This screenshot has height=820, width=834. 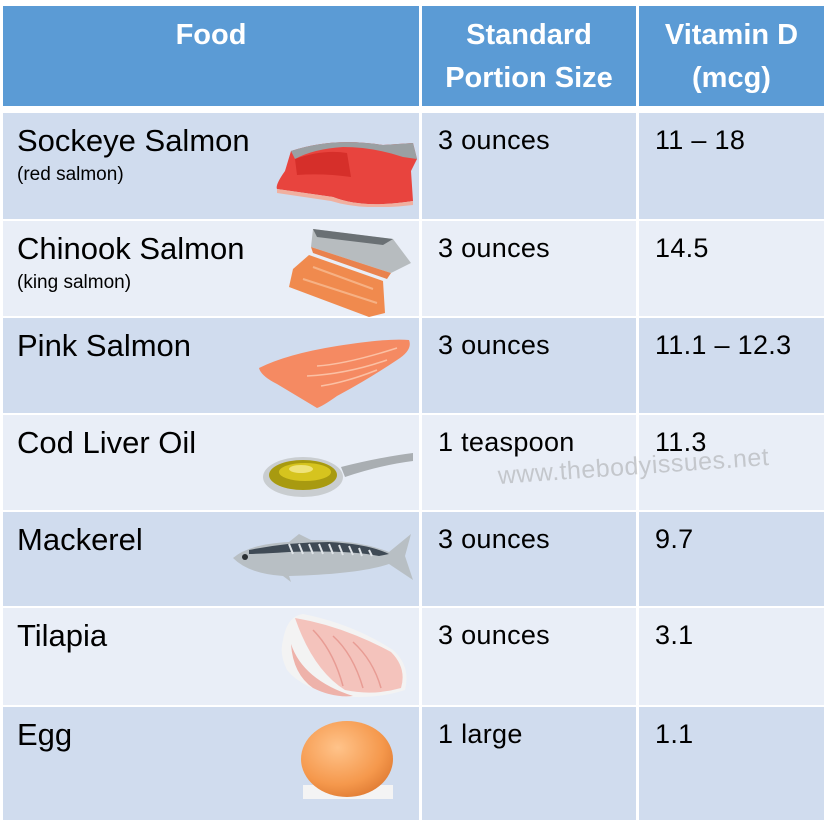 I want to click on vitamin-d-cell: 11 – 18, so click(x=731, y=166).